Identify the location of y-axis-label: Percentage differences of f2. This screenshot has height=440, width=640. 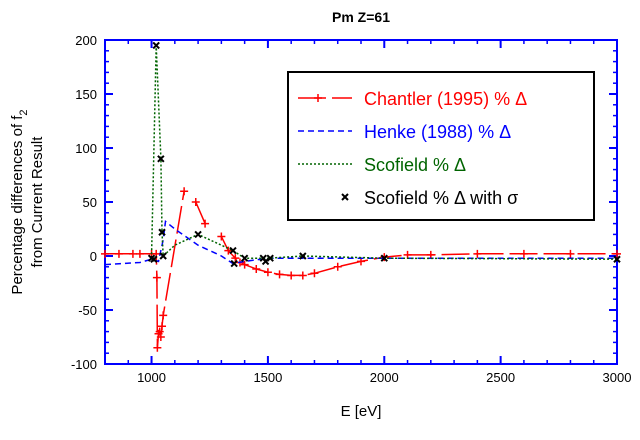
(19, 201).